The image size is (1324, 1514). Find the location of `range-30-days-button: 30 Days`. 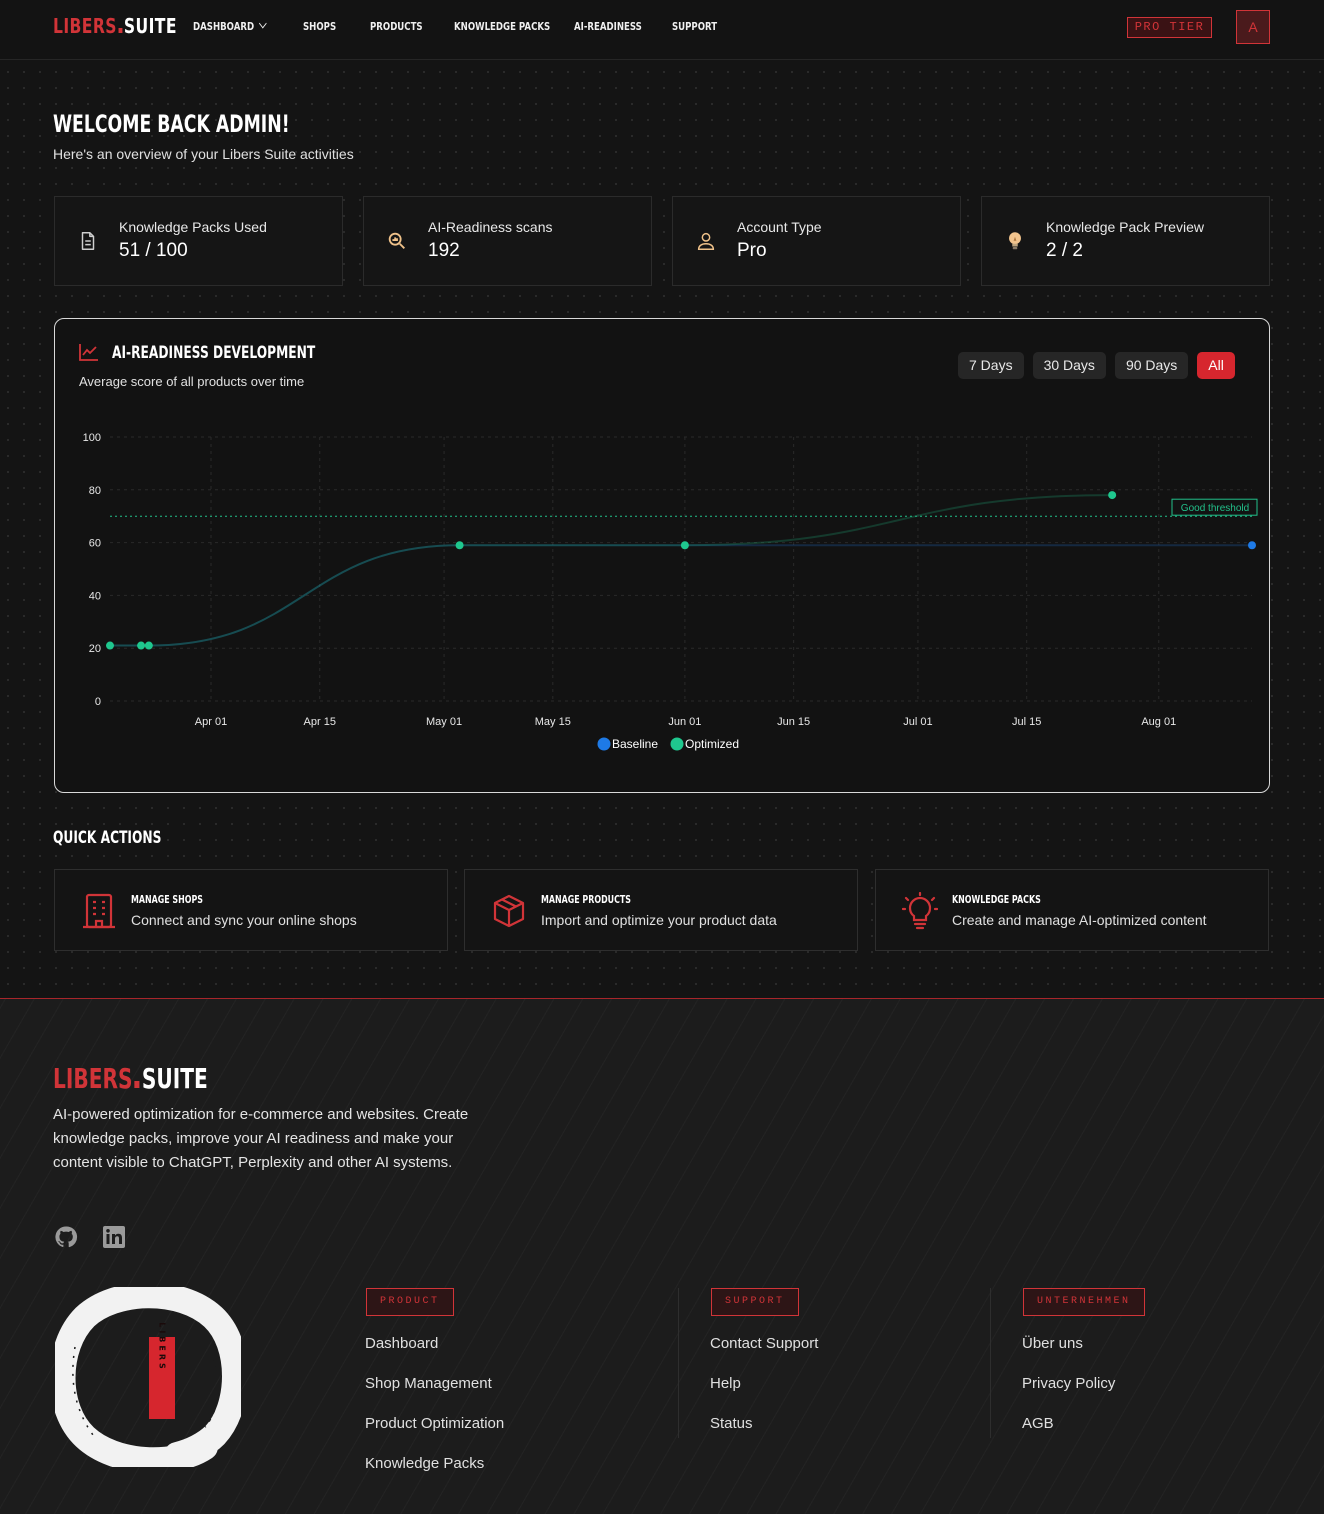

range-30-days-button: 30 Days is located at coordinates (1069, 365).